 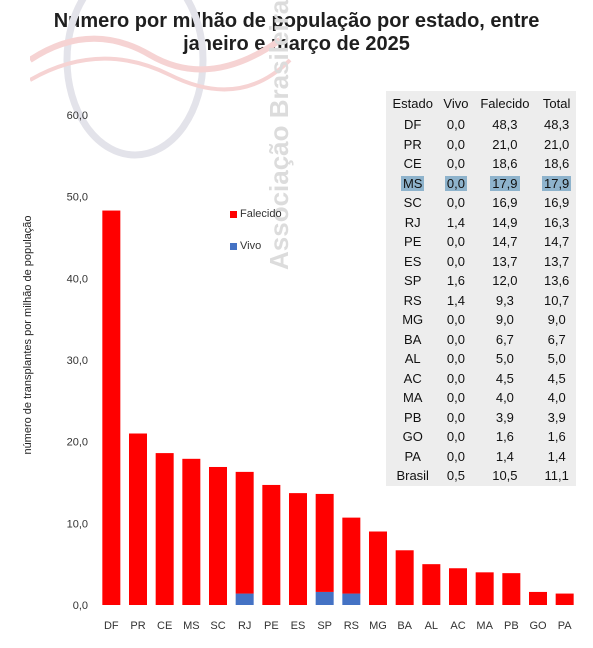 What do you see at coordinates (164, 529) in the screenshot?
I see `bar-falecido-ce` at bounding box center [164, 529].